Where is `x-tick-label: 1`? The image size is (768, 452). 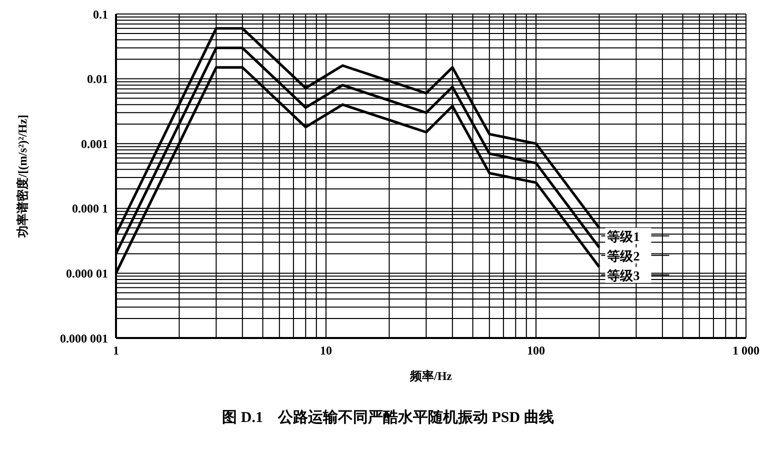 x-tick-label: 1 is located at coordinates (116, 351).